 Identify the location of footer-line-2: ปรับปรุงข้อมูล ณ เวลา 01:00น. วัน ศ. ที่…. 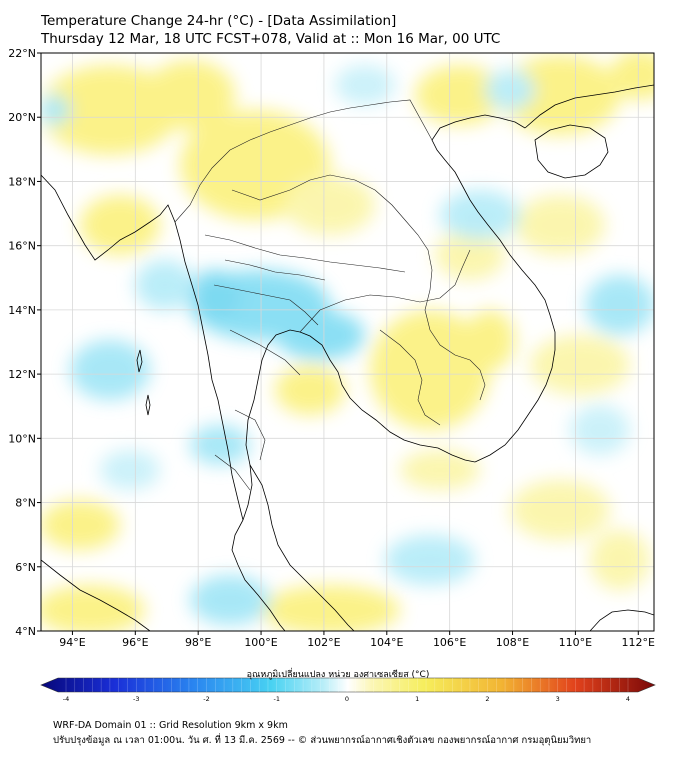
(322, 740).